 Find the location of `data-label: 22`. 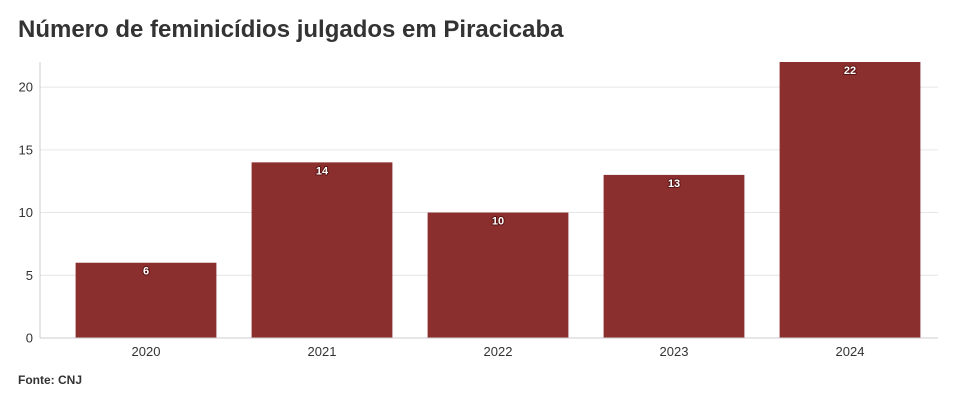

data-label: 22 is located at coordinates (850, 71).